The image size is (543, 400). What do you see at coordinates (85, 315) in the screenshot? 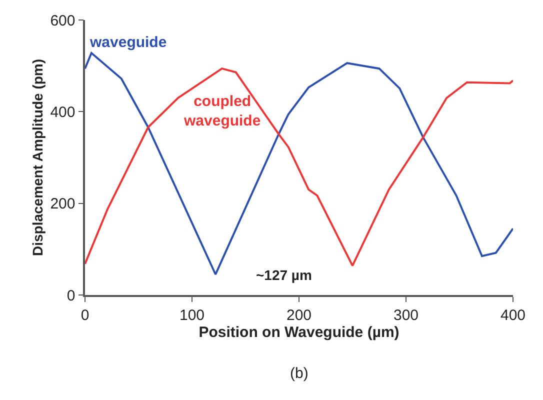
I see `x-tick-label: 0` at bounding box center [85, 315].